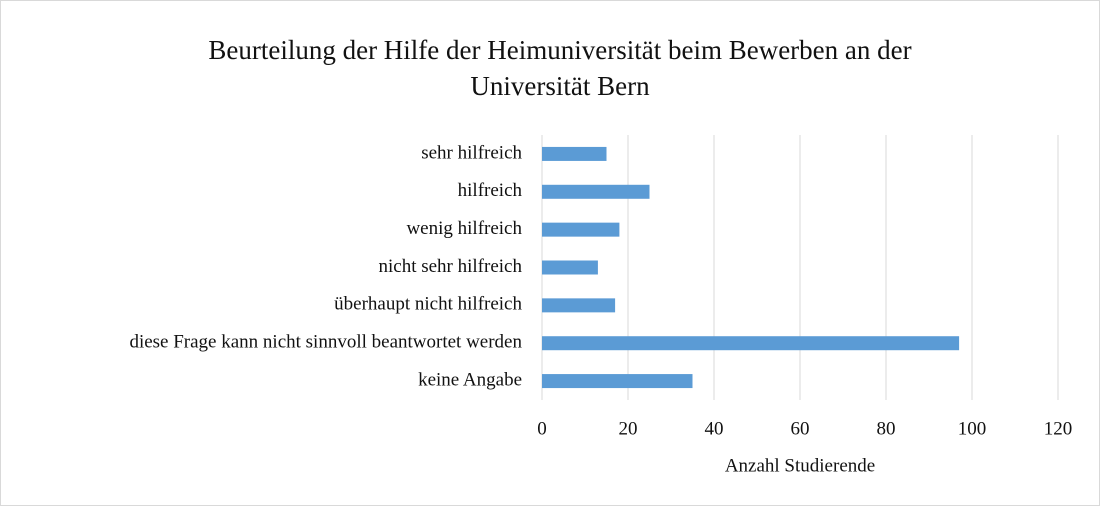  I want to click on y-tick-label: keine Angabe, so click(470, 379).